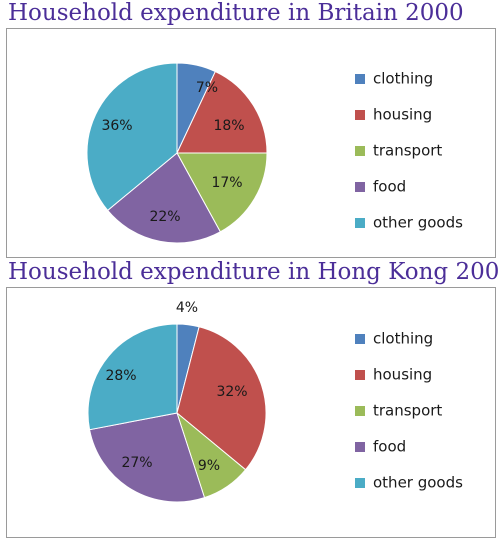  Describe the element at coordinates (164, 217) in the screenshot. I see `slice-value-label: 22%` at that location.